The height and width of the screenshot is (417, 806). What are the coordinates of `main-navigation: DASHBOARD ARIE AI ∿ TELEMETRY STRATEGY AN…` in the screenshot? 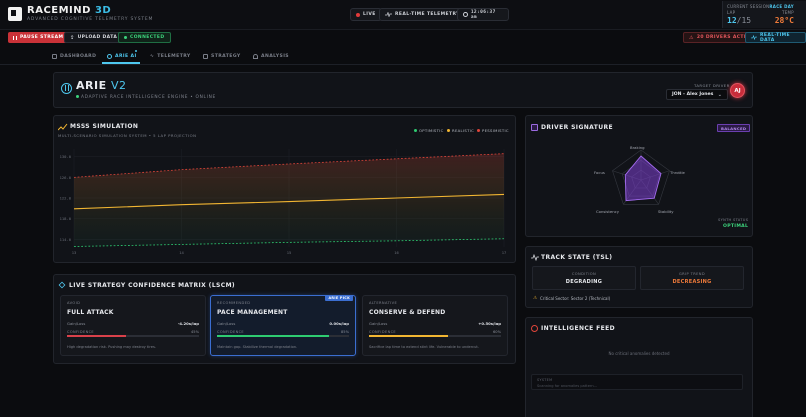 It's located at (403, 56).